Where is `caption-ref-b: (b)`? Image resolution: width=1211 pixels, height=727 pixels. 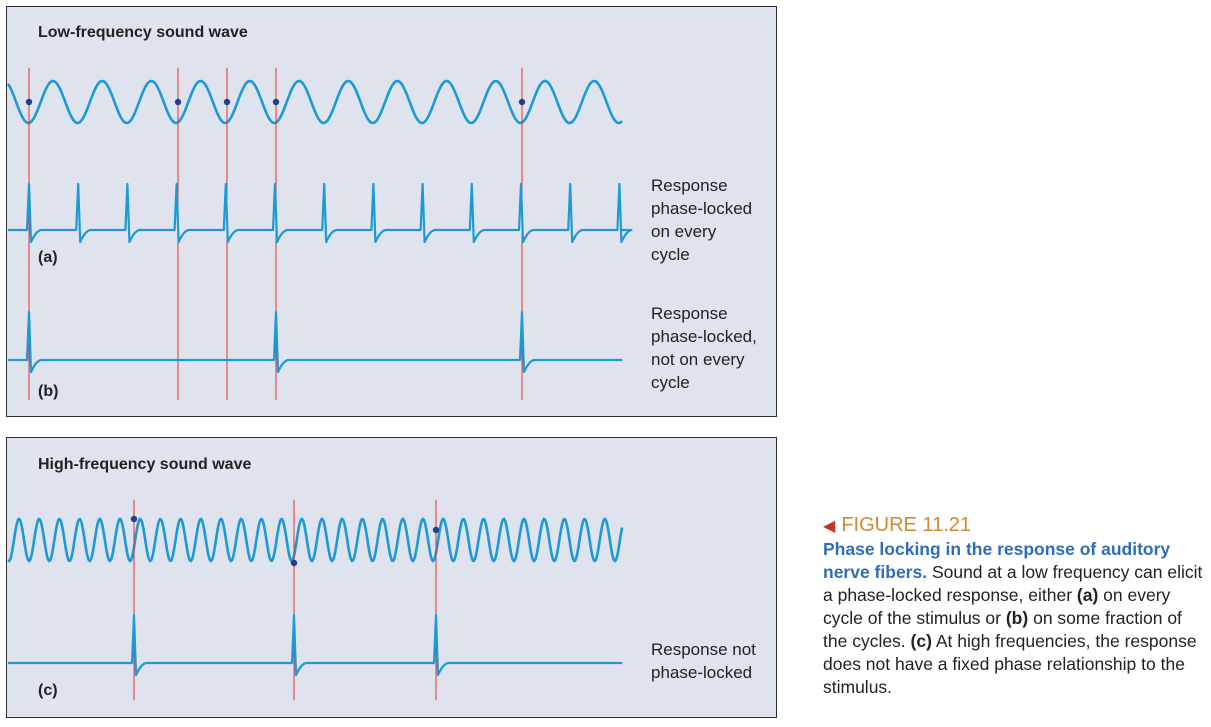 caption-ref-b: (b) is located at coordinates (1017, 618).